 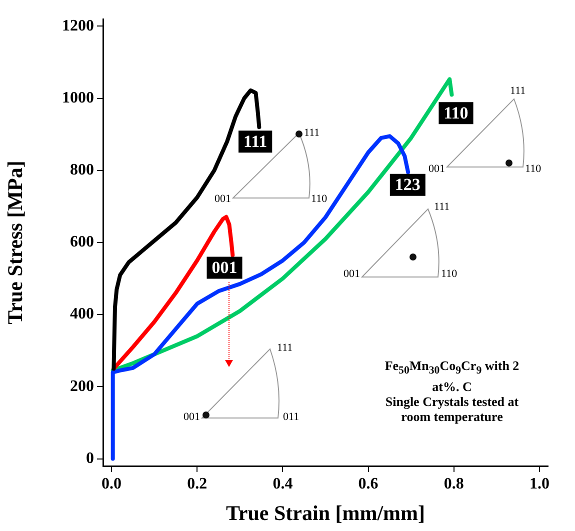 I want to click on y-tick-label: 1000, so click(x=78, y=97).